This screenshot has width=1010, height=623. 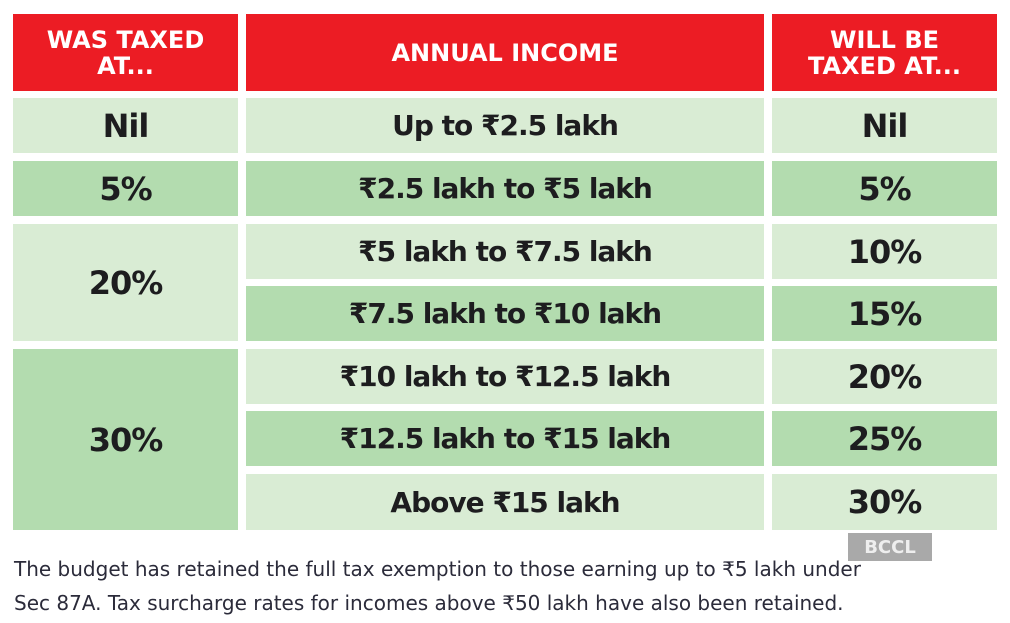 I want to click on was-rate-cell: Nil, so click(x=125, y=125).